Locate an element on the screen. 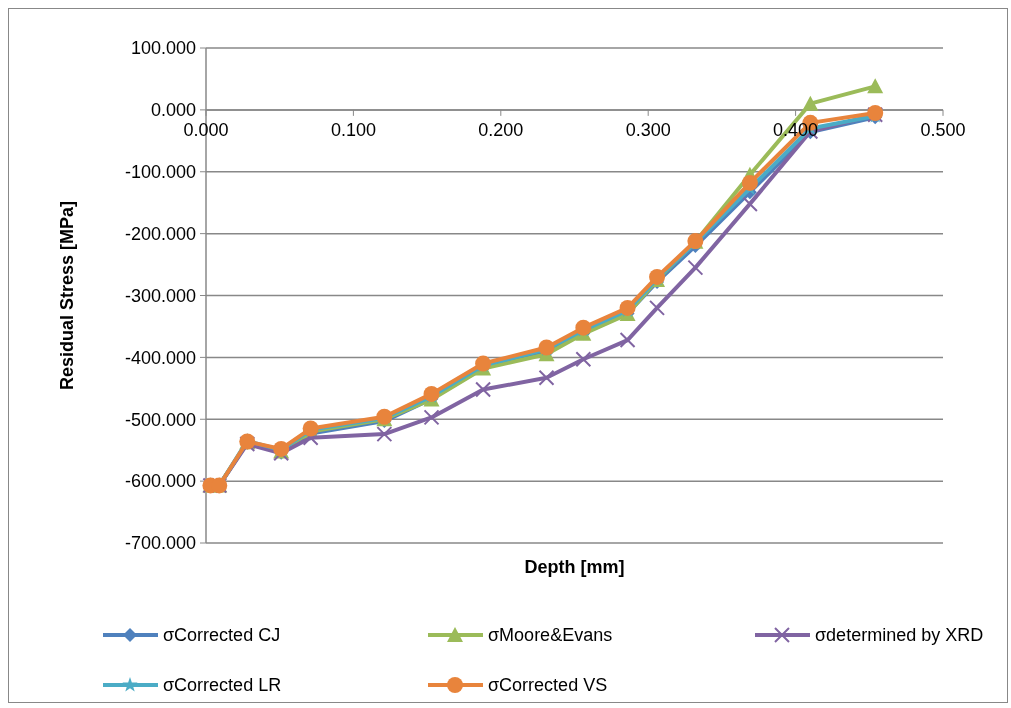 The width and height of the screenshot is (1011, 708). x-tick-label: 0.500 is located at coordinates (943, 129).